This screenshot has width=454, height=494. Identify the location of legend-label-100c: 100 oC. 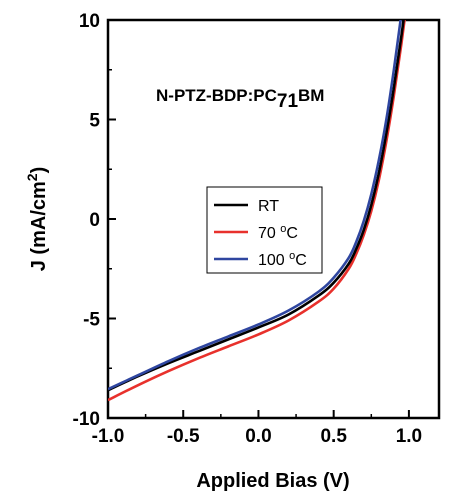
(282, 259).